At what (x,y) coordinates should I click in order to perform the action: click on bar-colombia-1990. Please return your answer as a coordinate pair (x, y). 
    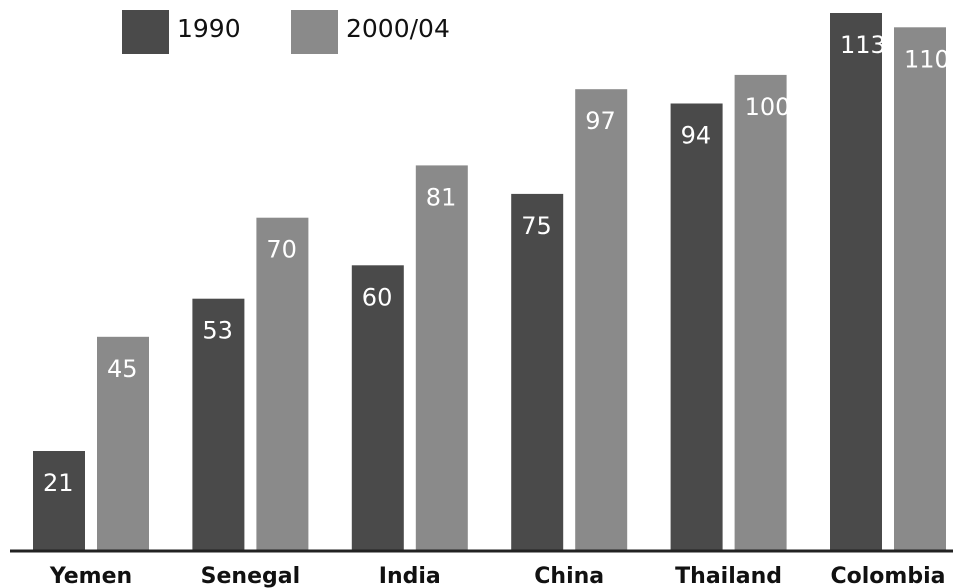
    Looking at the image, I should click on (856, 282).